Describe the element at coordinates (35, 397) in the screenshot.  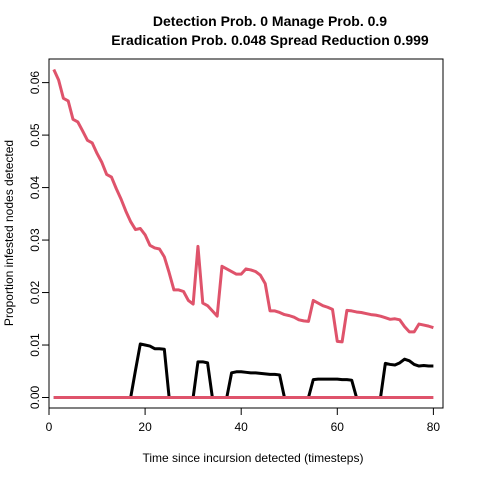
I see `y-tick-label: 0.00` at that location.